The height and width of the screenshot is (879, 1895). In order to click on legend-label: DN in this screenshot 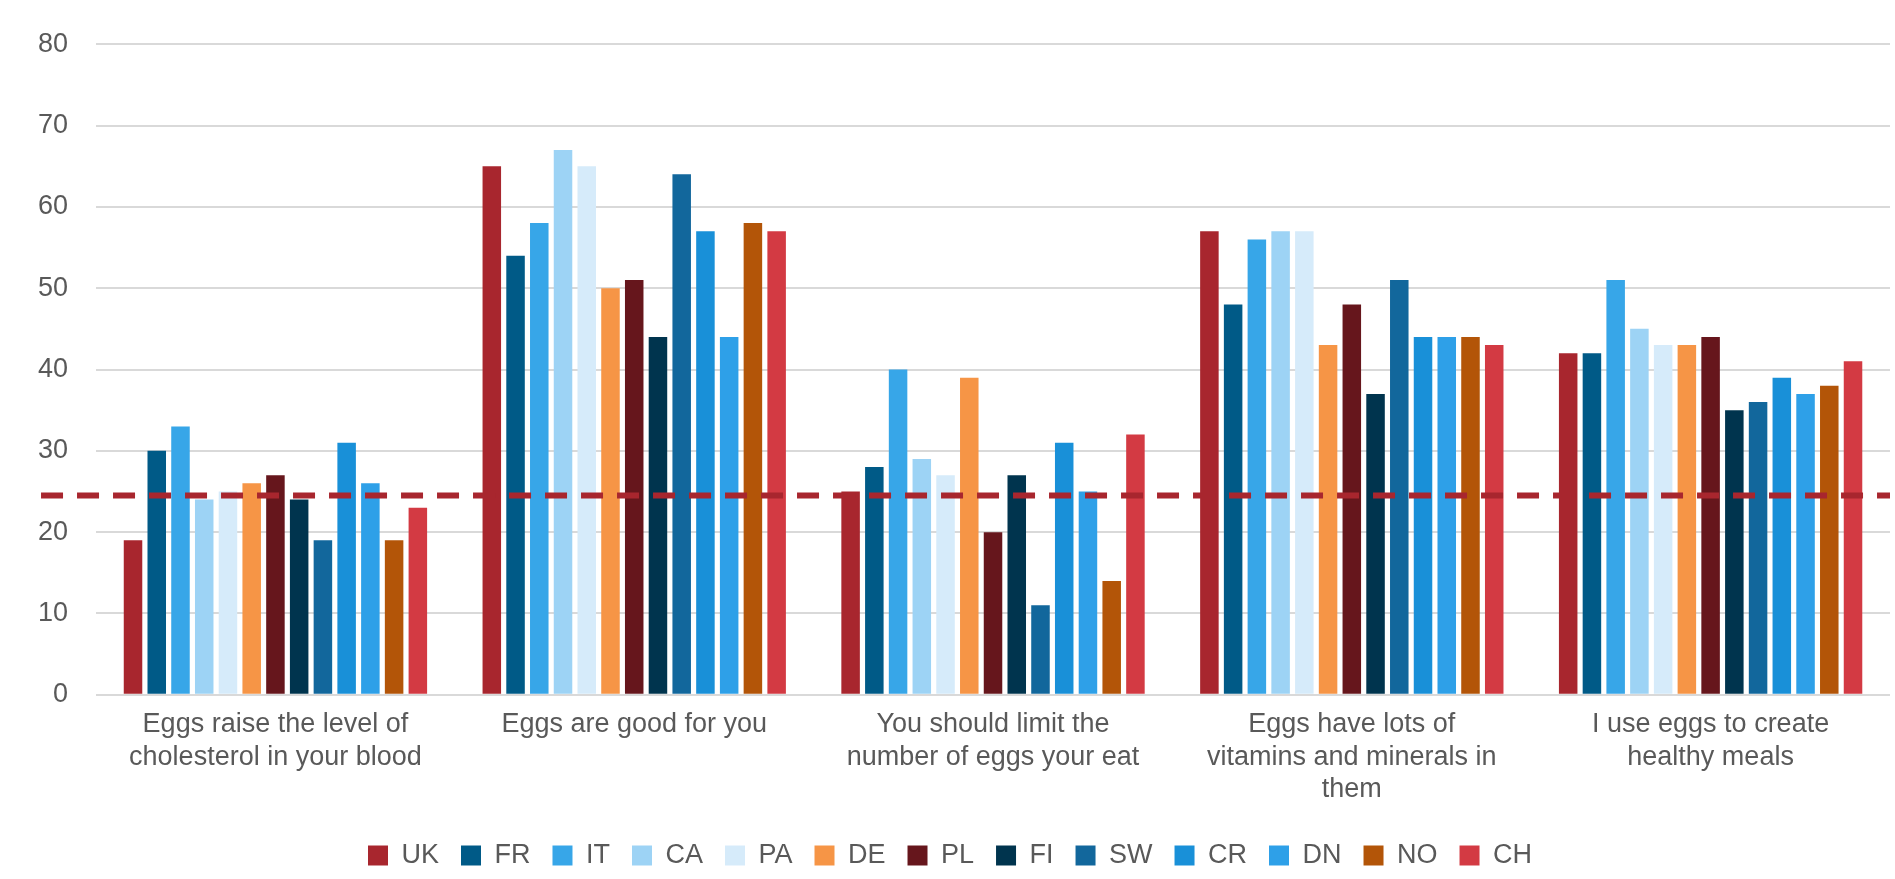, I will do `click(1322, 853)`.